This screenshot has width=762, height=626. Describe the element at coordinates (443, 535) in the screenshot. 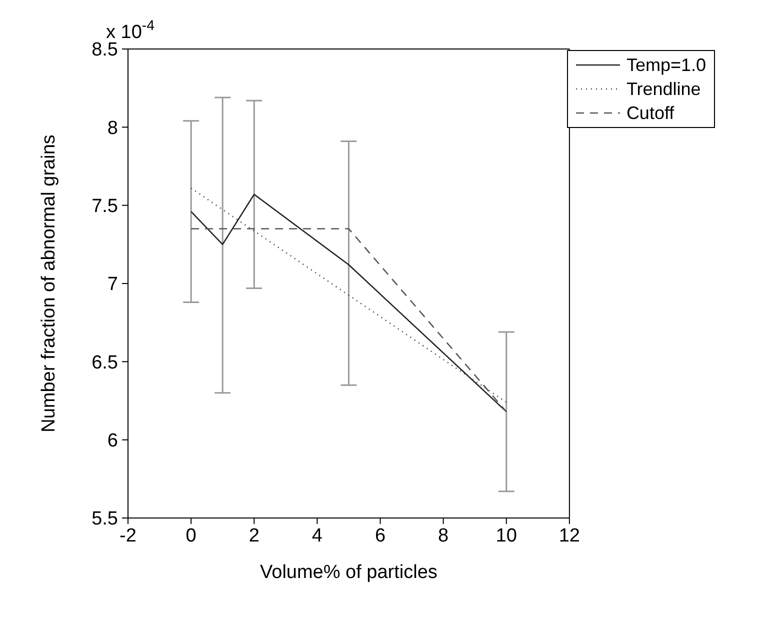

I see `x-tick-label: 8` at that location.